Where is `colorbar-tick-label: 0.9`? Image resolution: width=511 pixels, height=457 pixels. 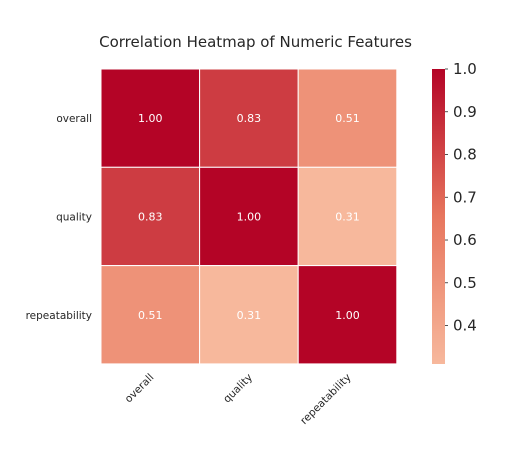 colorbar-tick-label: 0.9 is located at coordinates (465, 112).